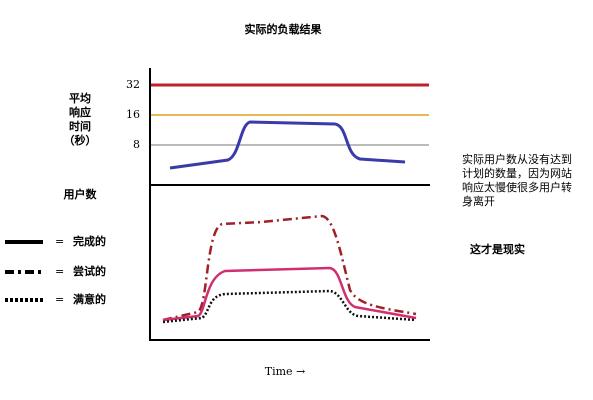 Image resolution: width=593 pixels, height=400 pixels. What do you see at coordinates (287, 145) in the screenshot?
I see `response-curve` at bounding box center [287, 145].